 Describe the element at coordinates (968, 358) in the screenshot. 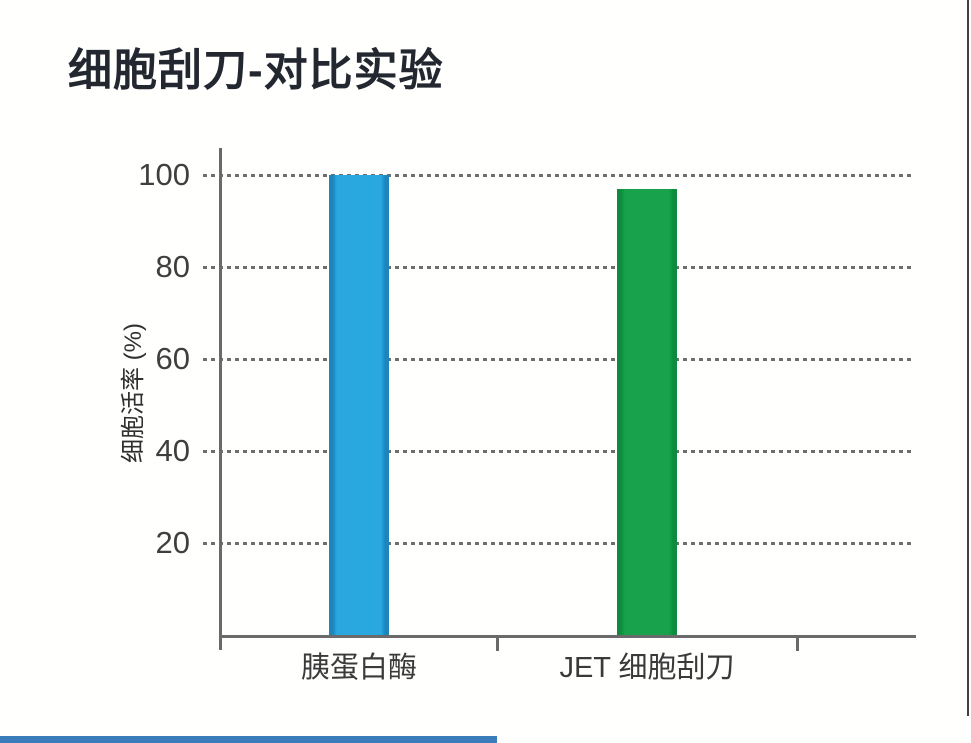

I see `page-edge-line` at that location.